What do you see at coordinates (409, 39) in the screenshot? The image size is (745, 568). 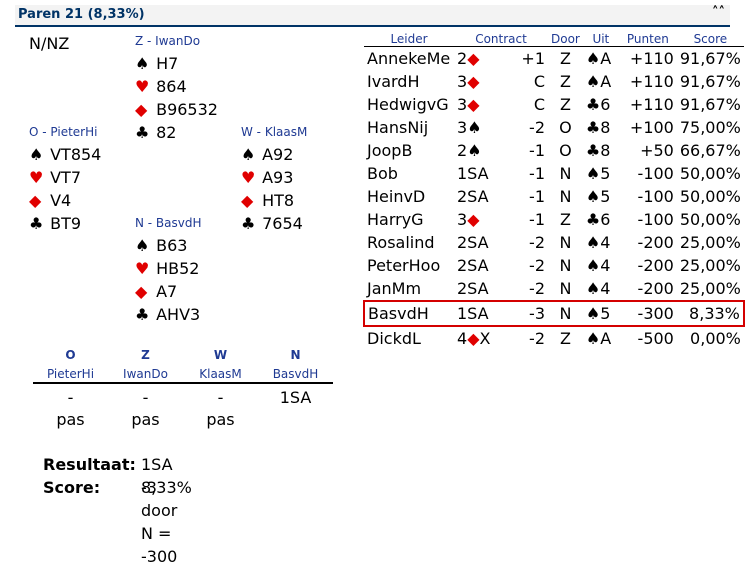 I see `col-leider: Leider` at bounding box center [409, 39].